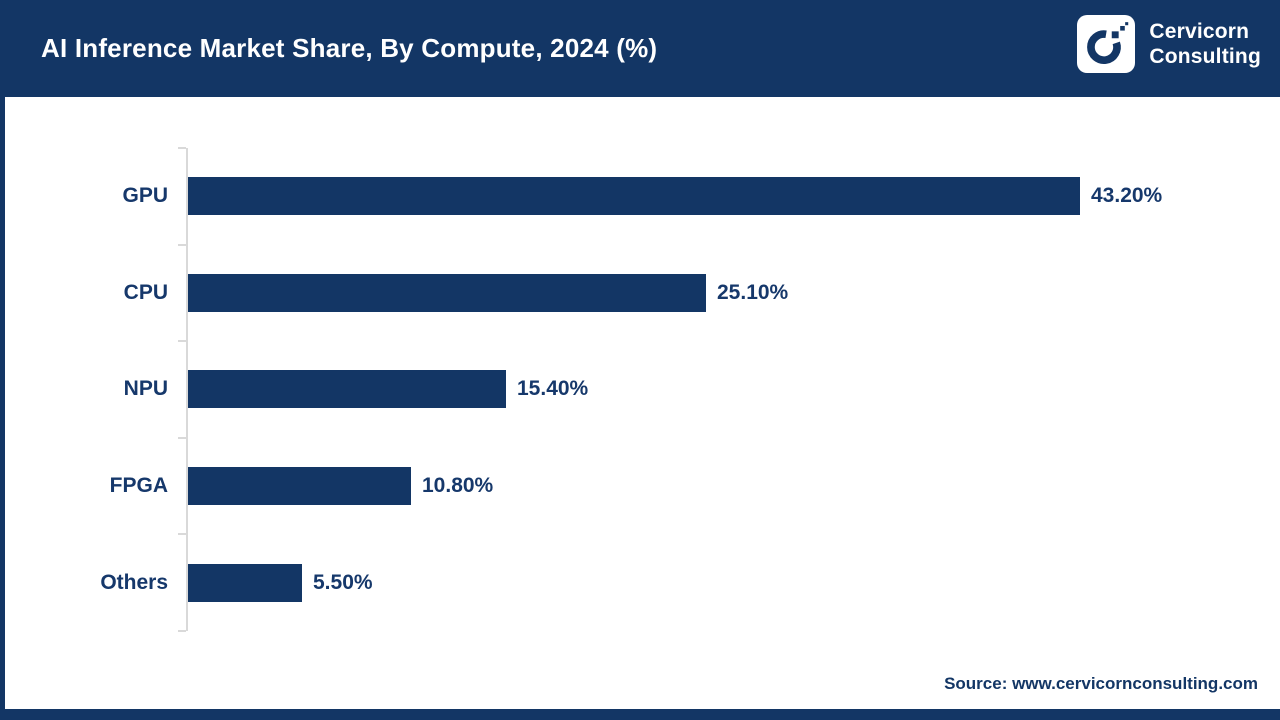  I want to click on value-label: 5.50%, so click(343, 582).